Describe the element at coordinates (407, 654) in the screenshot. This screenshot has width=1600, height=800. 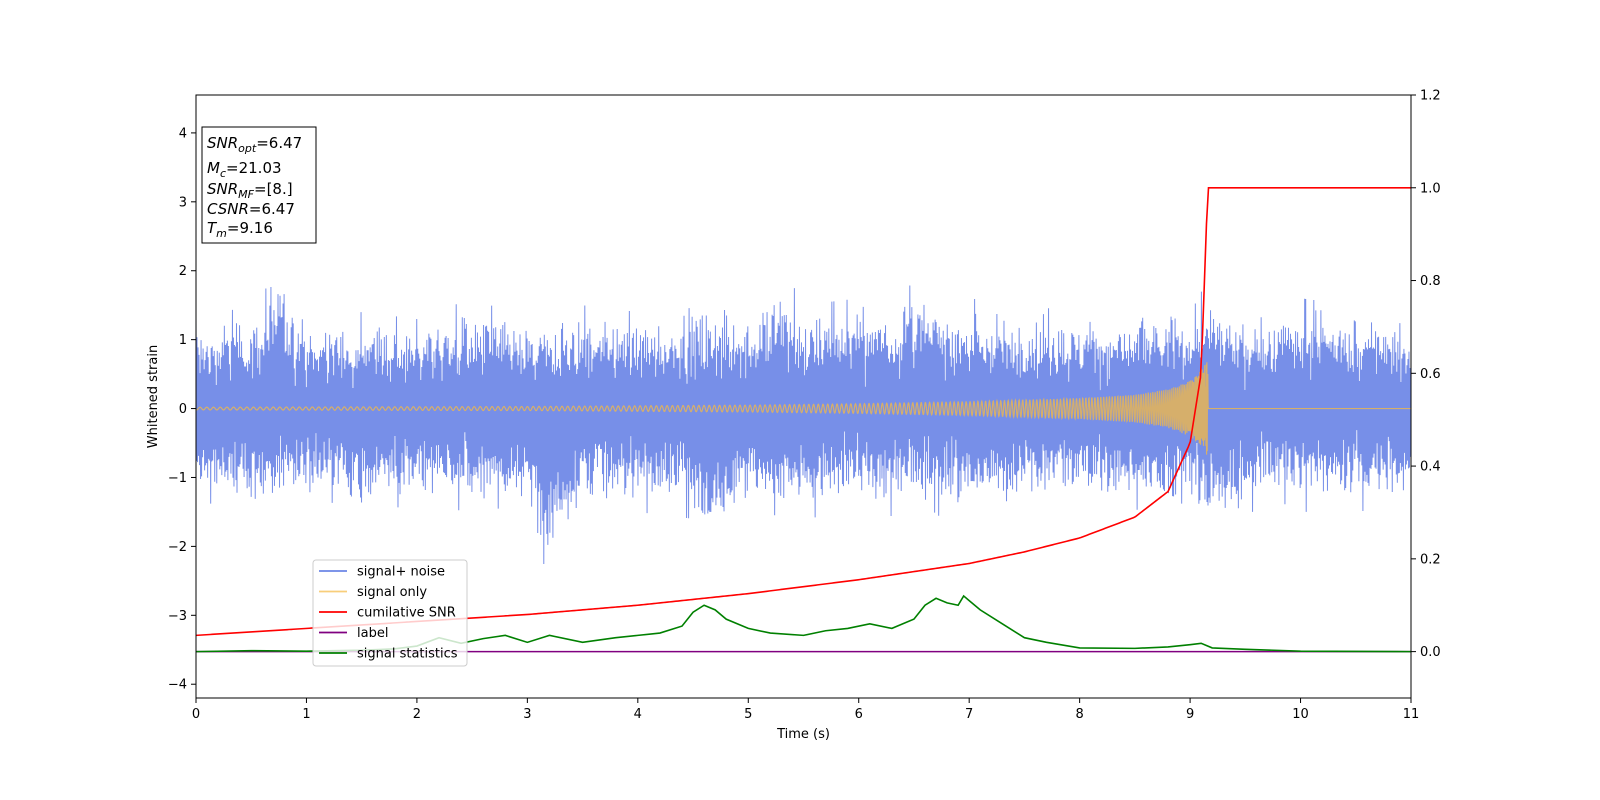
I see `legend-label: signal statistics` at that location.